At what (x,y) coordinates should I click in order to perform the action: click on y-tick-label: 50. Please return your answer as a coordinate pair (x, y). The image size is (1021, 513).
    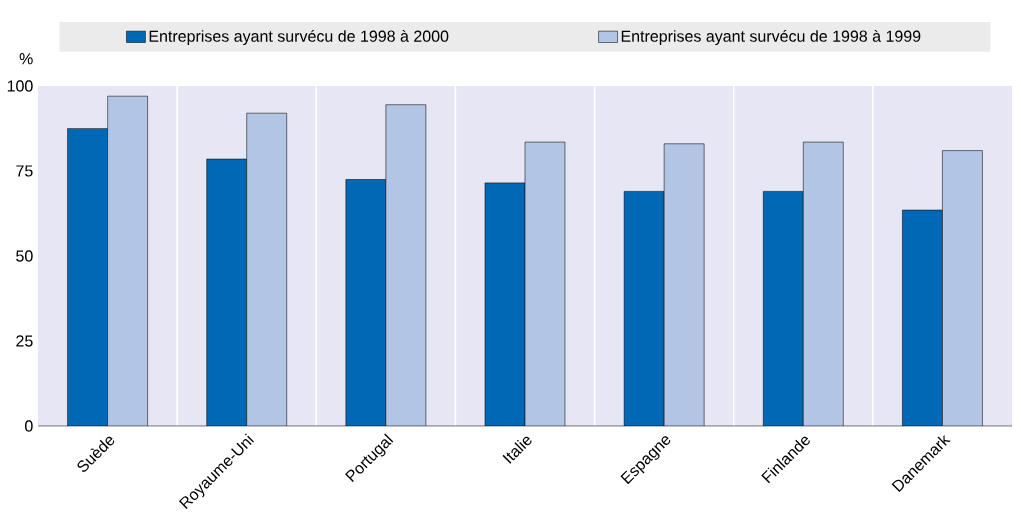
    Looking at the image, I should click on (24, 256).